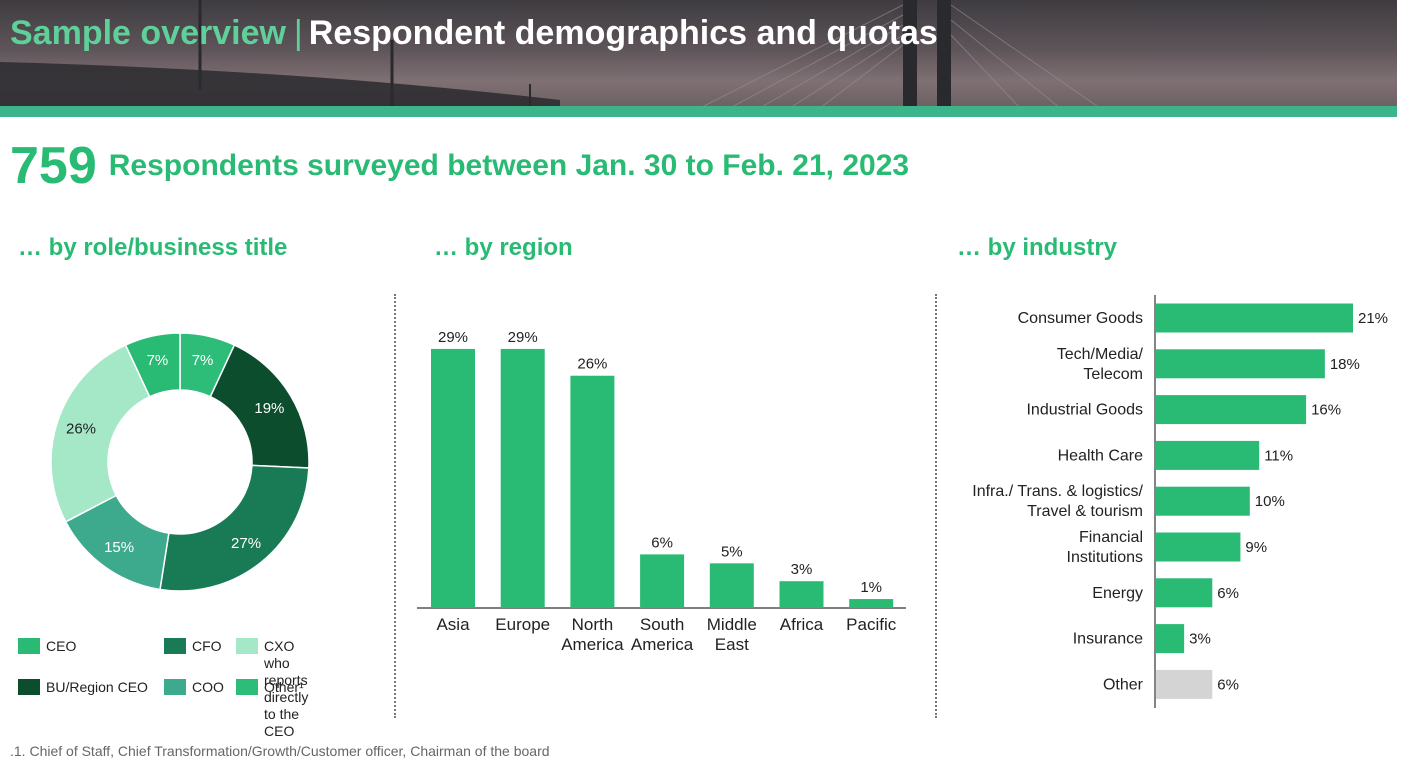  I want to click on text-line: Europe, so click(522, 624).